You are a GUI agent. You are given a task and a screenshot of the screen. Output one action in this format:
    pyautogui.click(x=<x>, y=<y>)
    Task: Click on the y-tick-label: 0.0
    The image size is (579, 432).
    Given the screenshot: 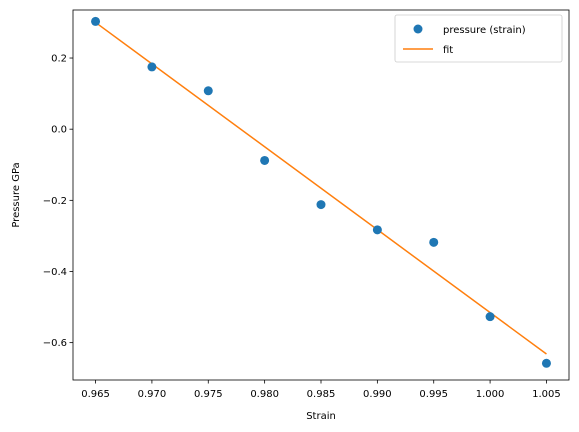 What is the action you would take?
    pyautogui.click(x=59, y=130)
    